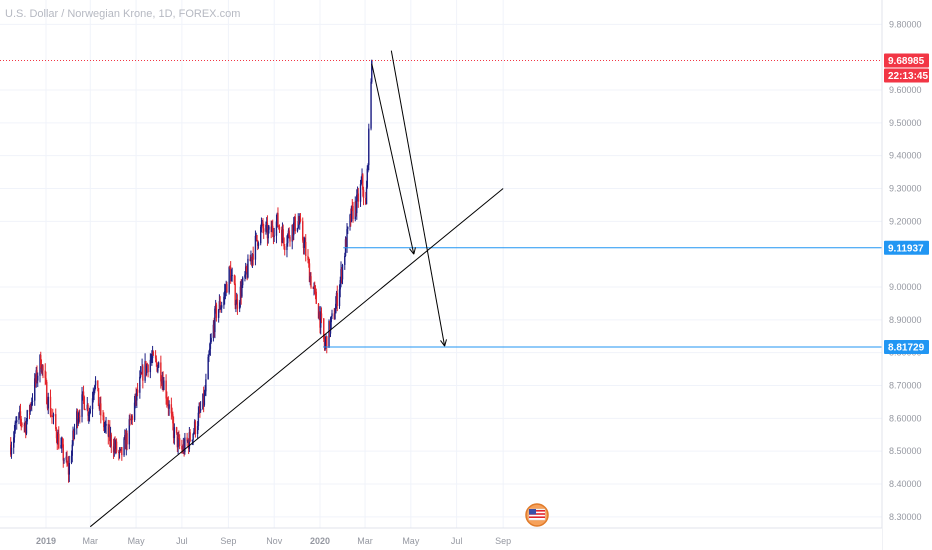  What do you see at coordinates (906, 347) in the screenshot?
I see `svg-text: 8.81729` at bounding box center [906, 347].